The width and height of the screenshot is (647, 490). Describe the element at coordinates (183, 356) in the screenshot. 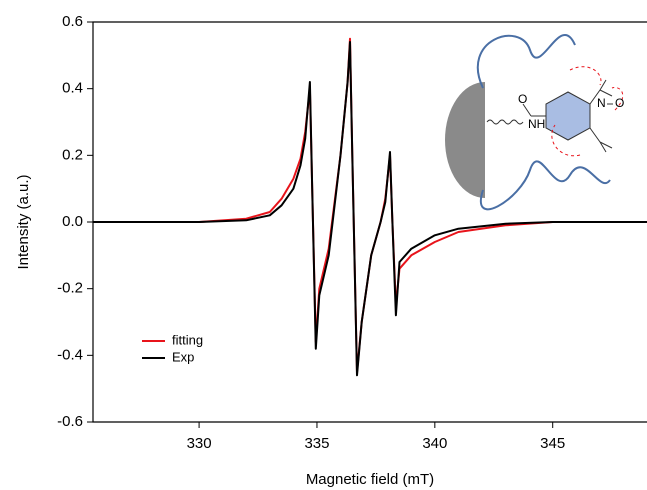

I see `legend-label: Exp` at that location.